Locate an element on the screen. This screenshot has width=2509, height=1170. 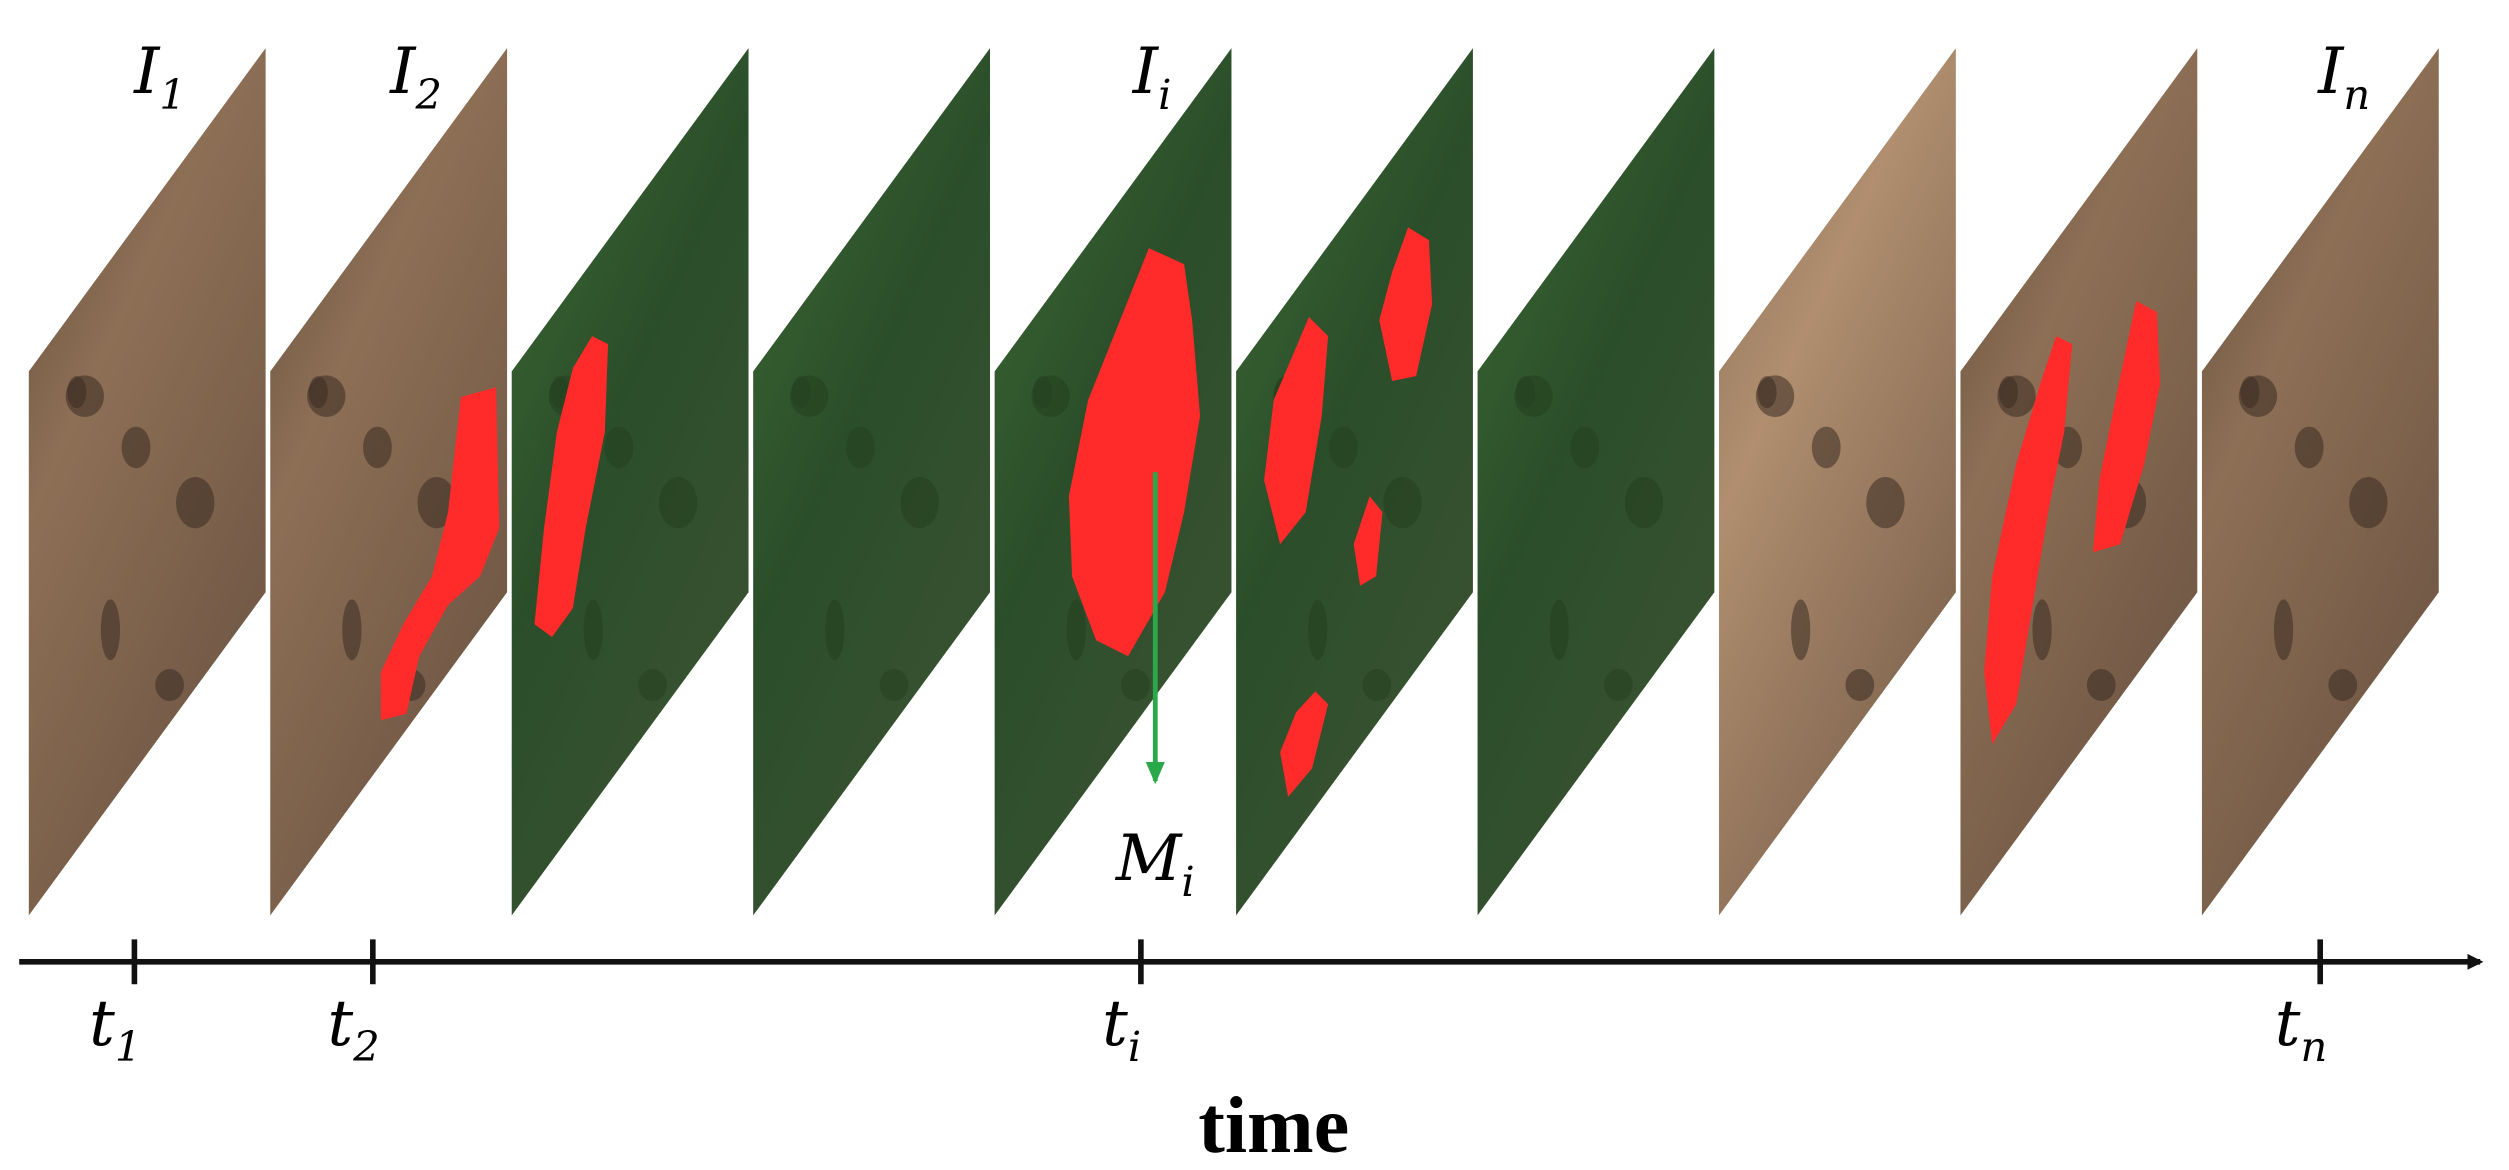
frame-label-sub: 1 is located at coordinates (172, 94).